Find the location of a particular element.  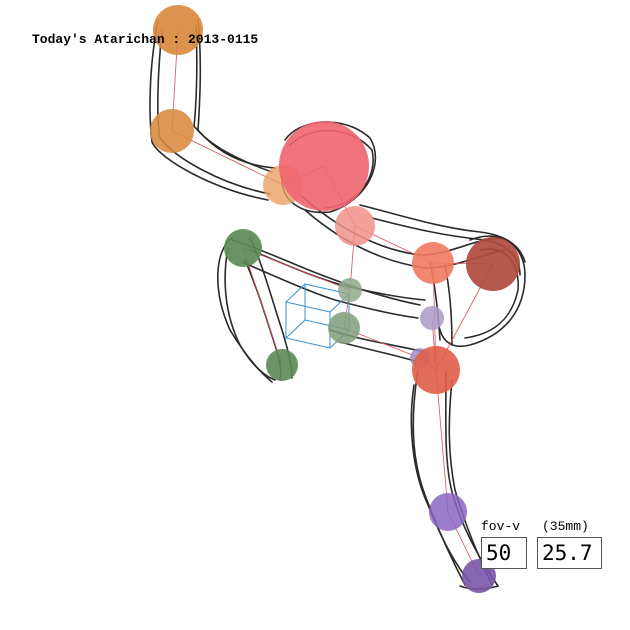

joint-right-hip is located at coordinates (436, 370).